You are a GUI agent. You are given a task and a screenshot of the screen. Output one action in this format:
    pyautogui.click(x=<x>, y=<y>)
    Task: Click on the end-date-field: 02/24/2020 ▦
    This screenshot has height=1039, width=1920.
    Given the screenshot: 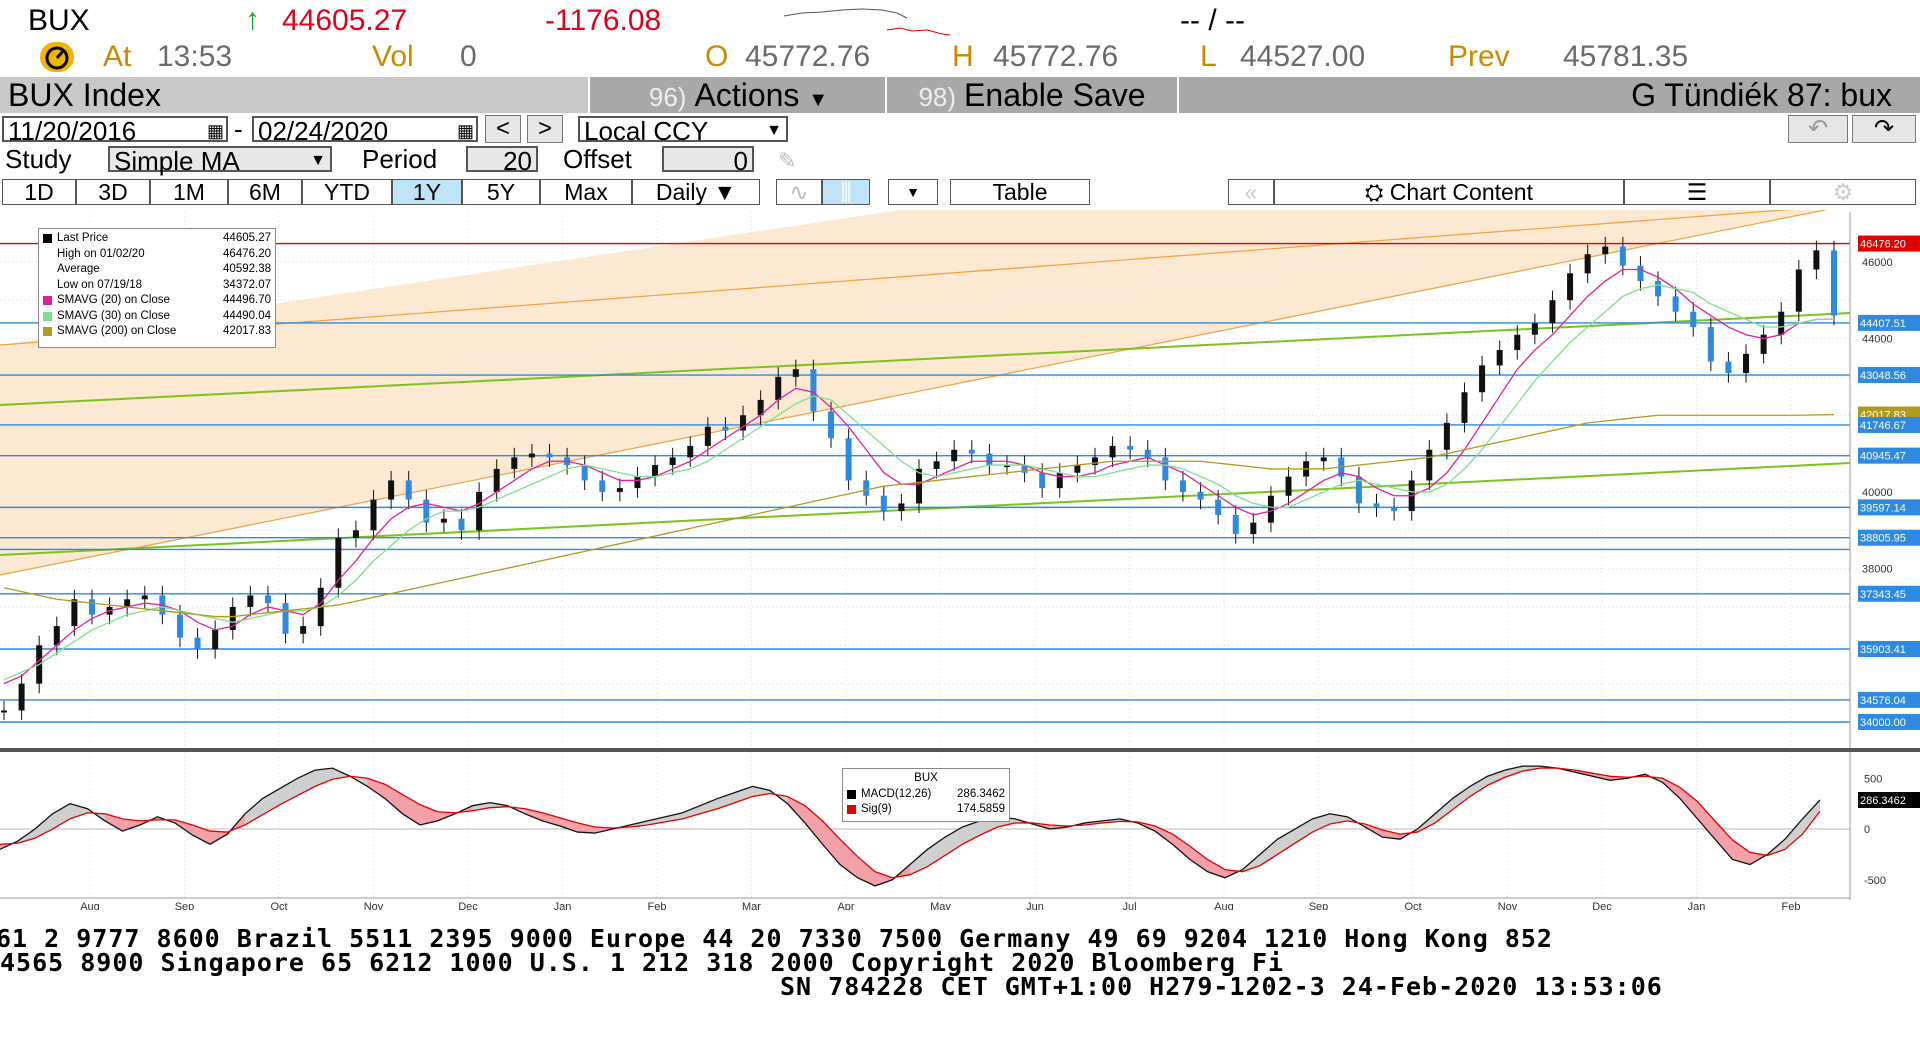 What is the action you would take?
    pyautogui.click(x=365, y=130)
    